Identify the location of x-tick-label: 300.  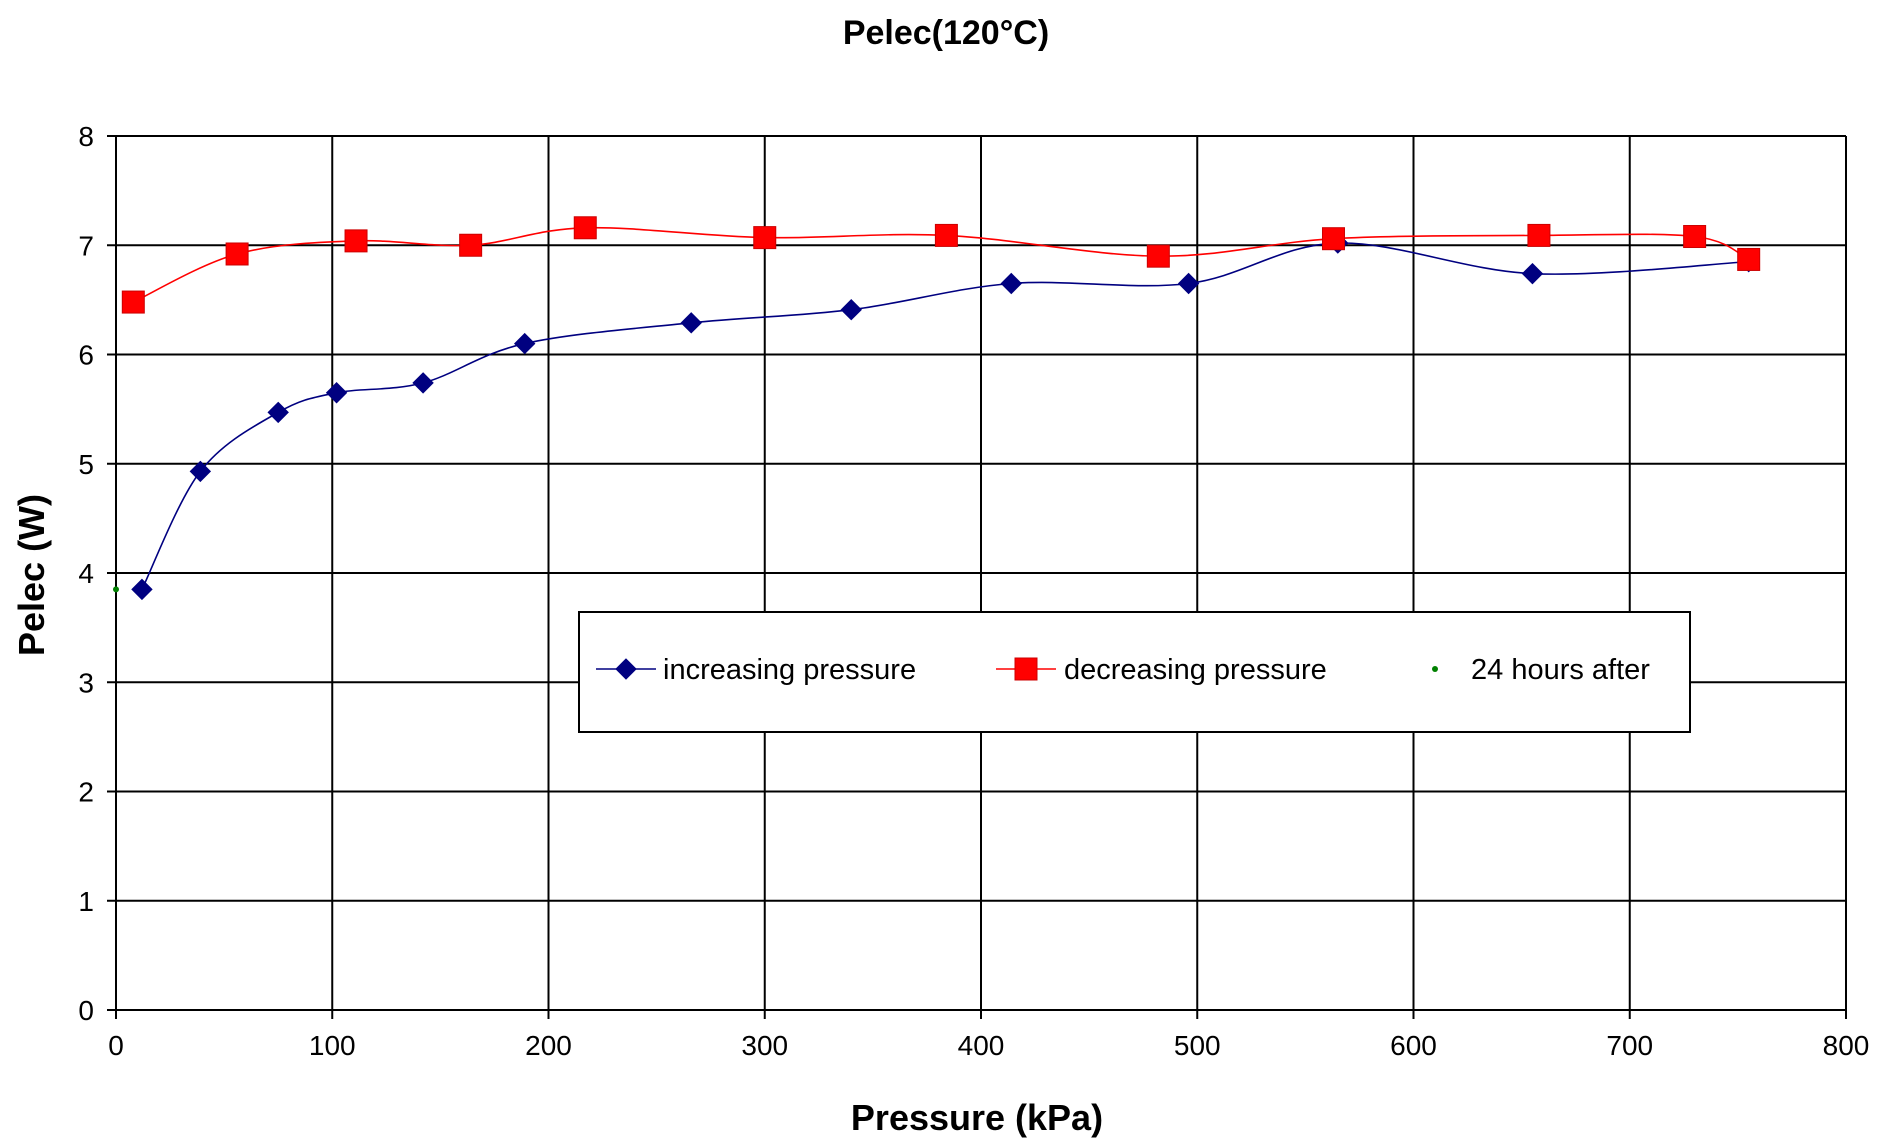
(764, 1045).